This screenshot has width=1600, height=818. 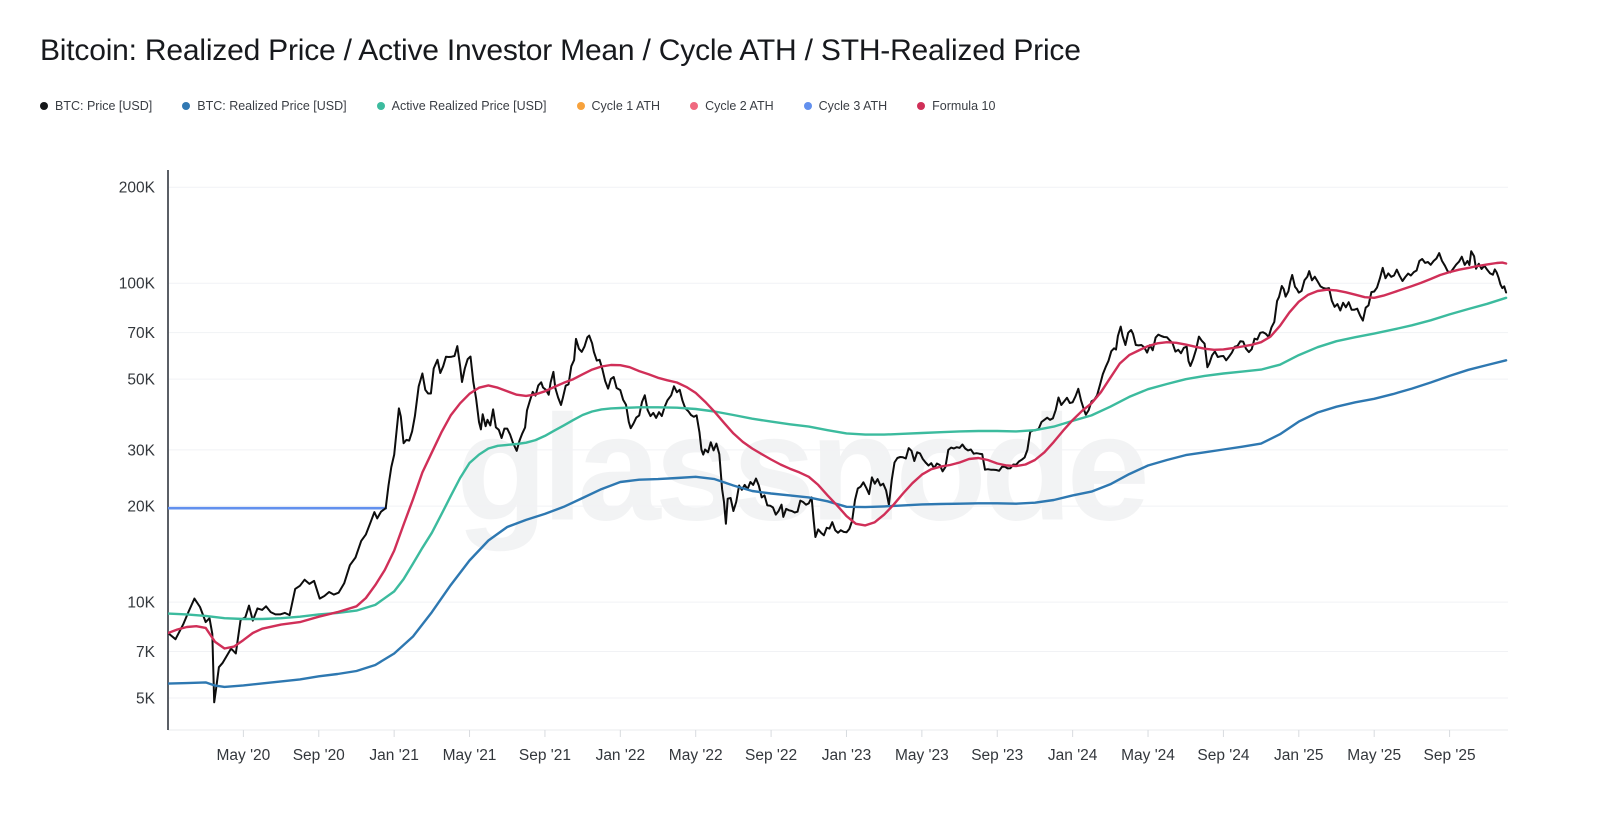 What do you see at coordinates (621, 755) in the screenshot?
I see `x-axis-tick-label: Jan '22` at bounding box center [621, 755].